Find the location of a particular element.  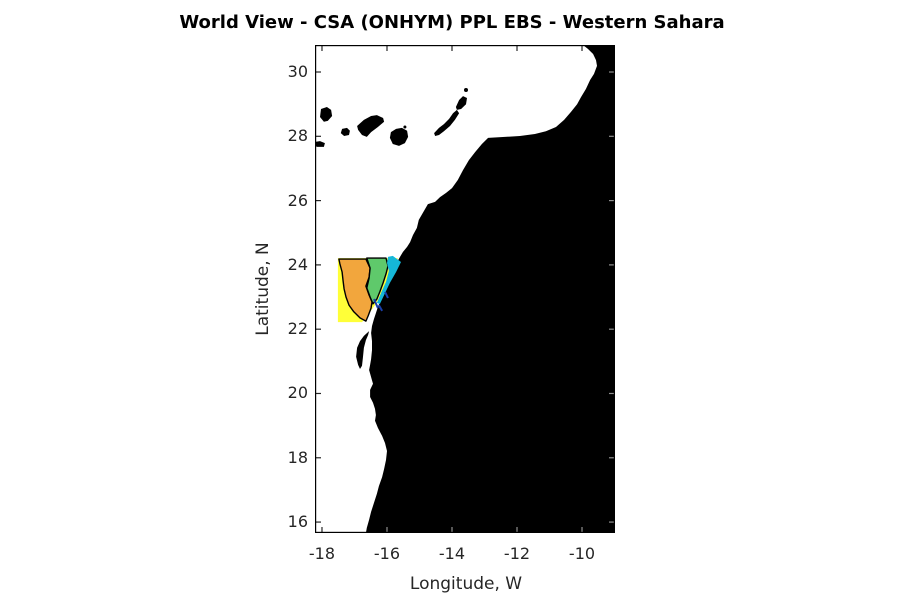

island-la-palma is located at coordinates (326, 114).